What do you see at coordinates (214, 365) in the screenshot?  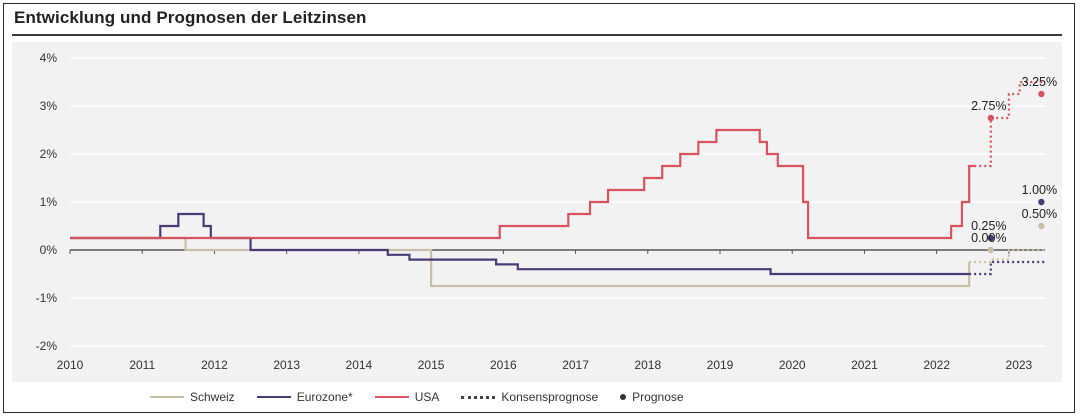 I see `x-tick-label: 2012` at bounding box center [214, 365].